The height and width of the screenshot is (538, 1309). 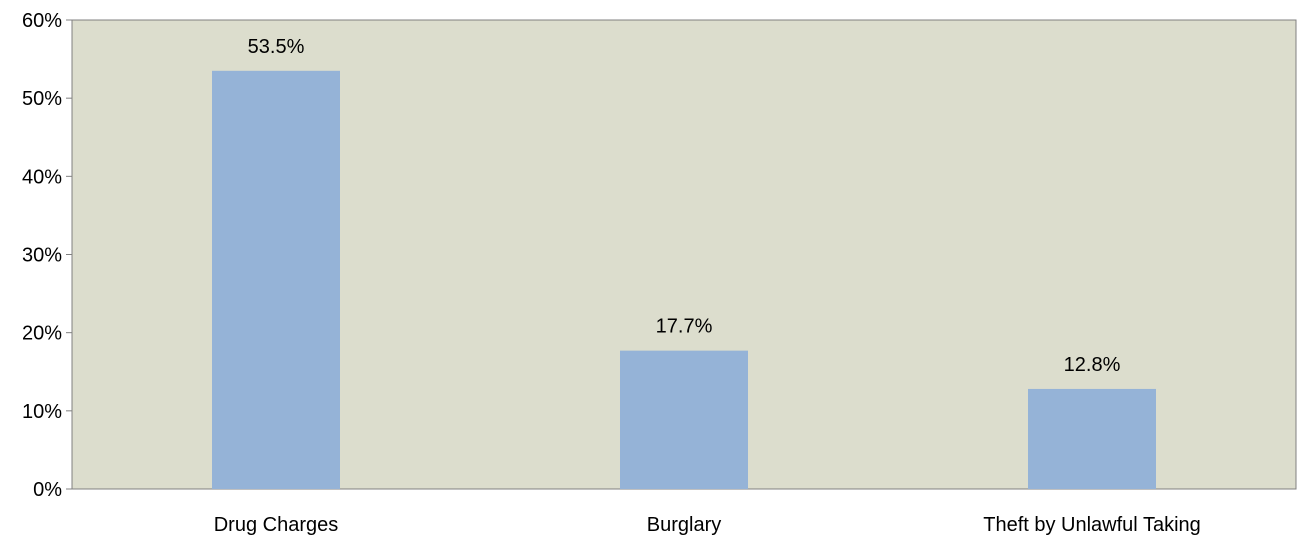 I want to click on x-tick-label: Burglary, so click(x=684, y=525).